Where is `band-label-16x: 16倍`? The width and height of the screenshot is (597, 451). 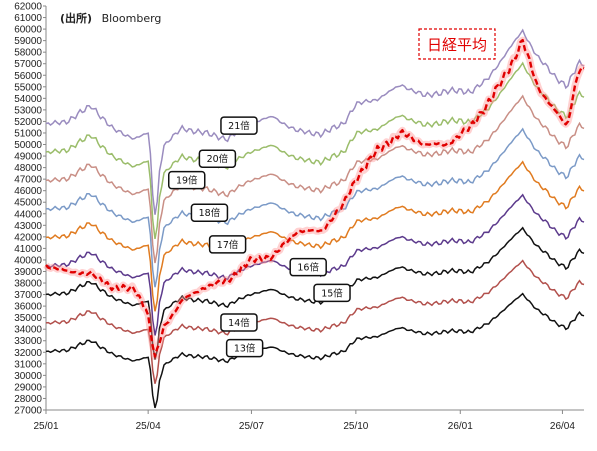
band-label-16x: 16倍 is located at coordinates (308, 267).